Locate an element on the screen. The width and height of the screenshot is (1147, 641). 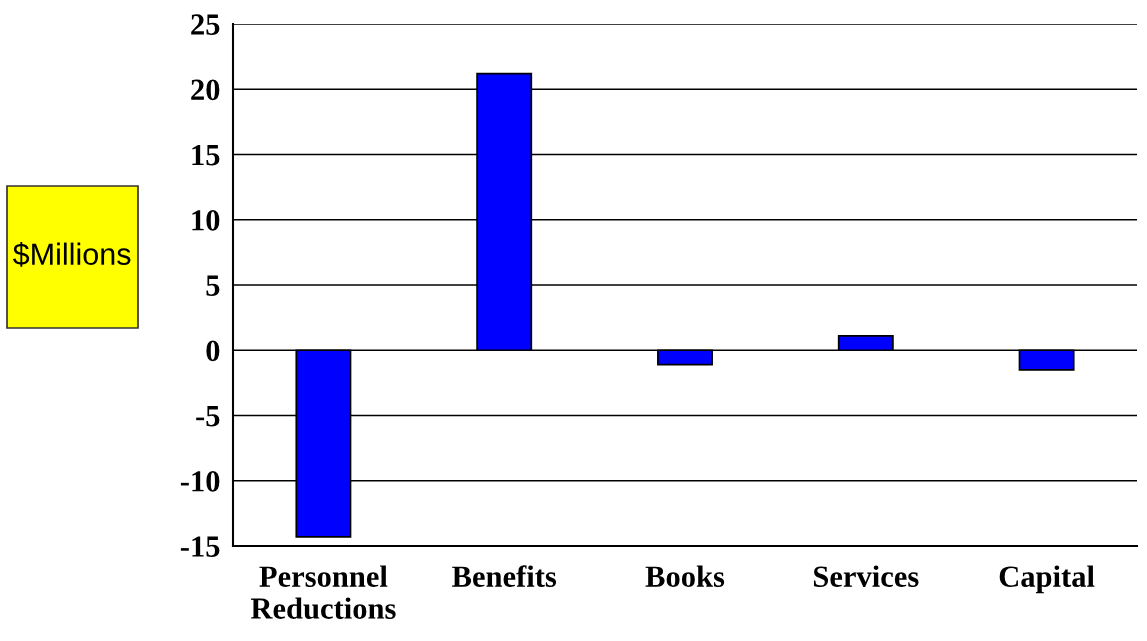
y-axis-title: $Millions is located at coordinates (71, 254).